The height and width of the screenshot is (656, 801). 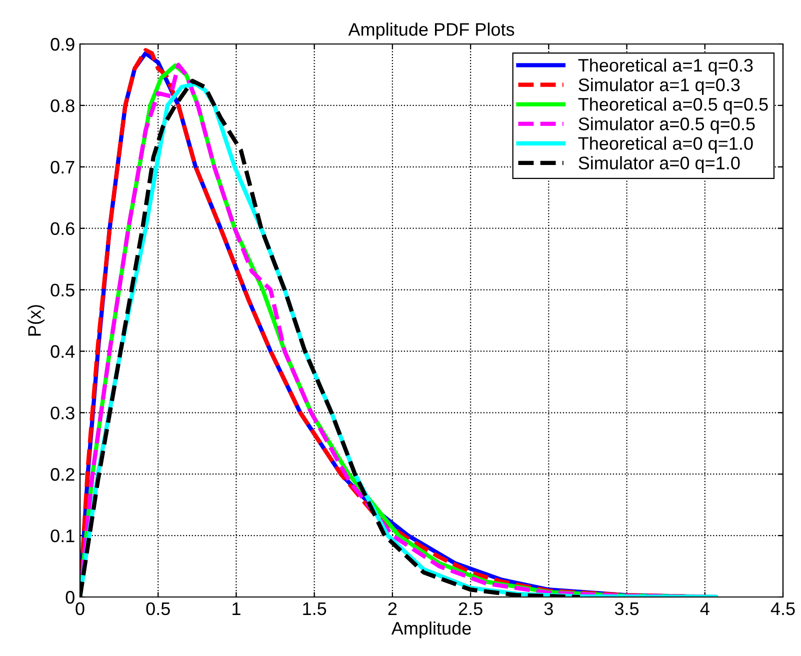 I want to click on legend-label: Simulator a=0 q=1.0, so click(x=659, y=164).